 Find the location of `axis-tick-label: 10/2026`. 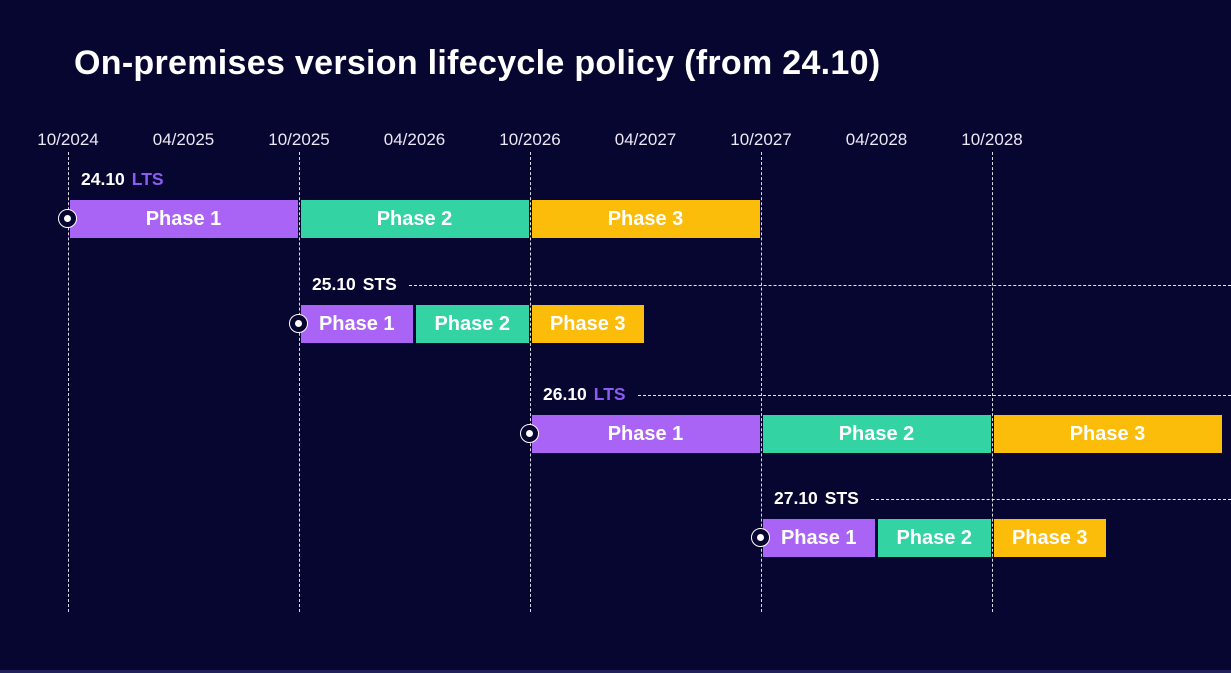

axis-tick-label: 10/2026 is located at coordinates (530, 139).